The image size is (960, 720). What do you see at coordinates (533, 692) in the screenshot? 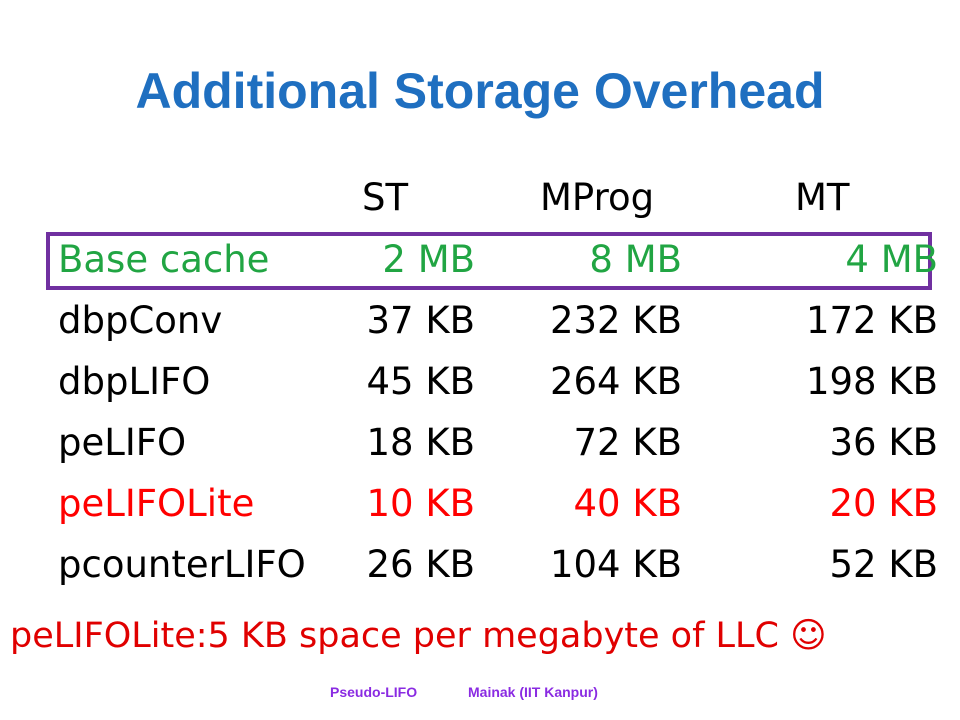
I see `footer-right: Mainak (IIT Kanpur)` at bounding box center [533, 692].